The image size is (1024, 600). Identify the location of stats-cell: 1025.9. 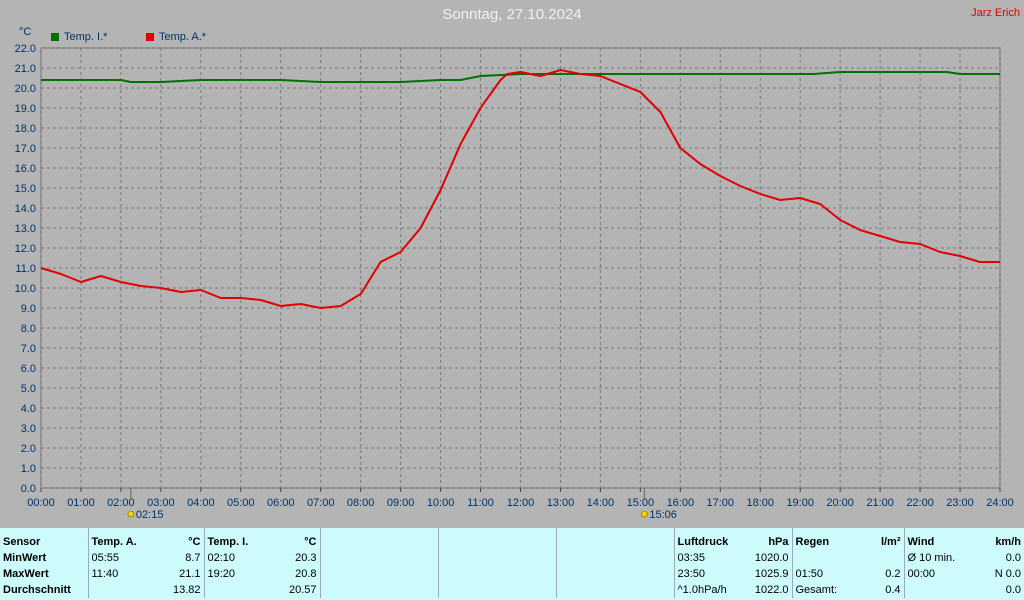
(771, 574).